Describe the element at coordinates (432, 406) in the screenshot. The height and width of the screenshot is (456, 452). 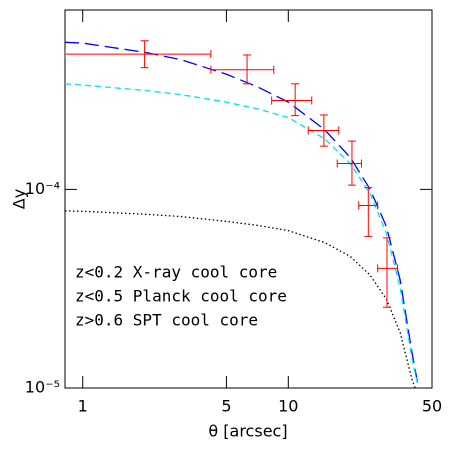
I see `x-tick-label: 50` at that location.